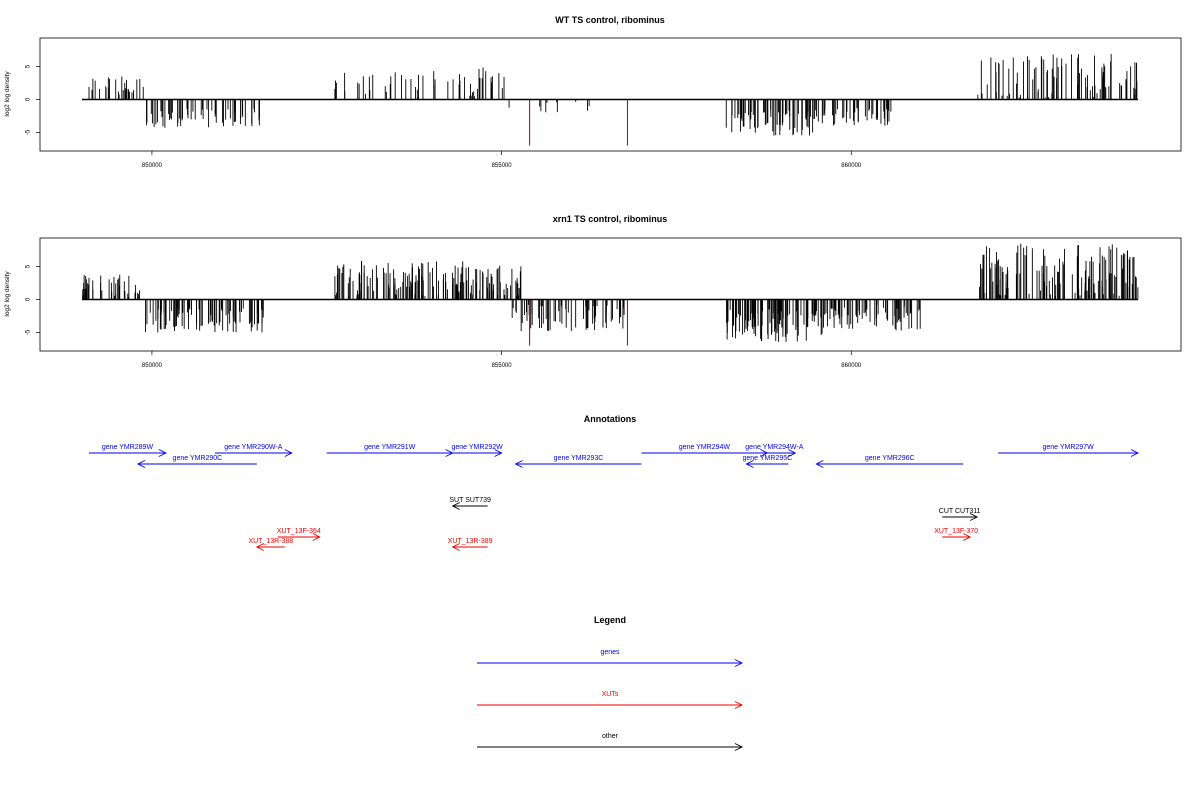  Describe the element at coordinates (470, 500) in the screenshot. I see `annotation-label: SUT SUT739` at that location.